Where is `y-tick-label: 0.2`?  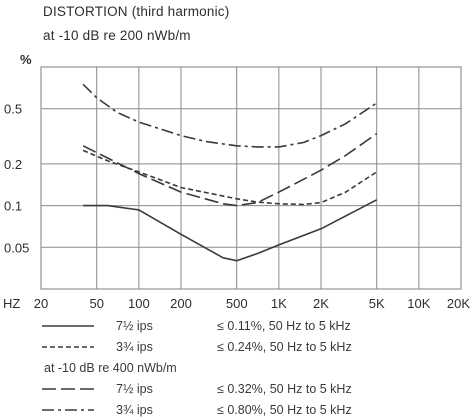 y-tick-label: 0.2 is located at coordinates (13, 164).